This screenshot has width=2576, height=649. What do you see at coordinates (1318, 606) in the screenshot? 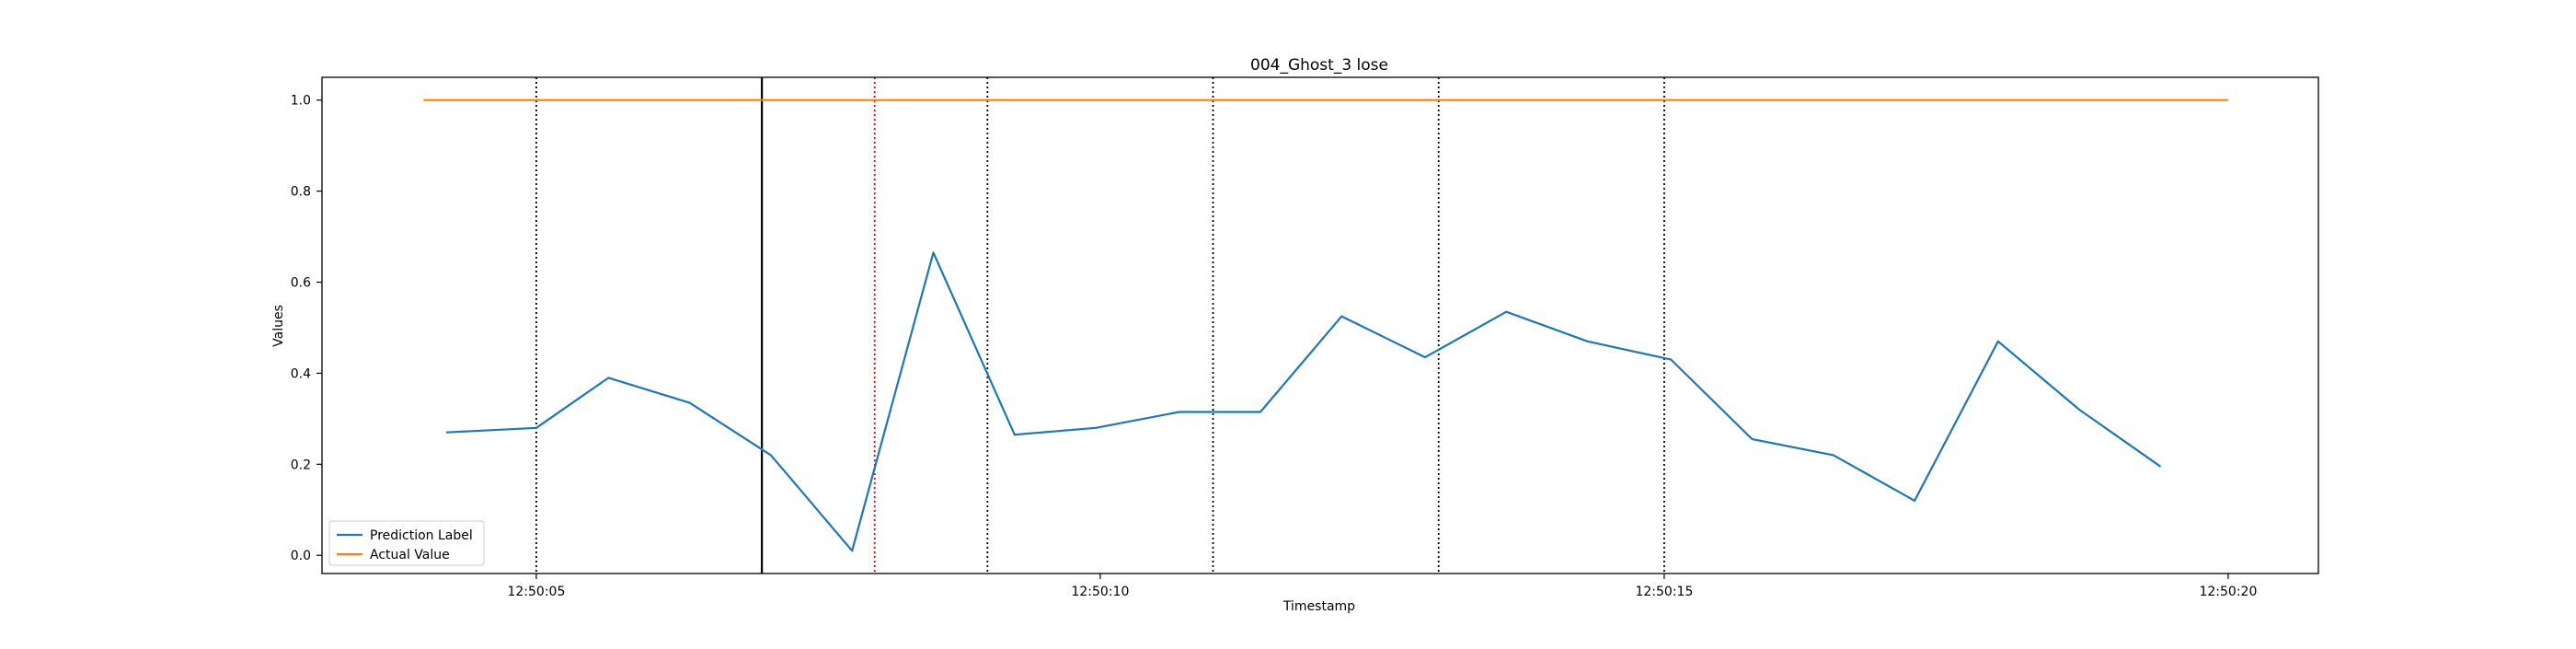
I see `x-axis-label: Timestamp` at bounding box center [1318, 606].